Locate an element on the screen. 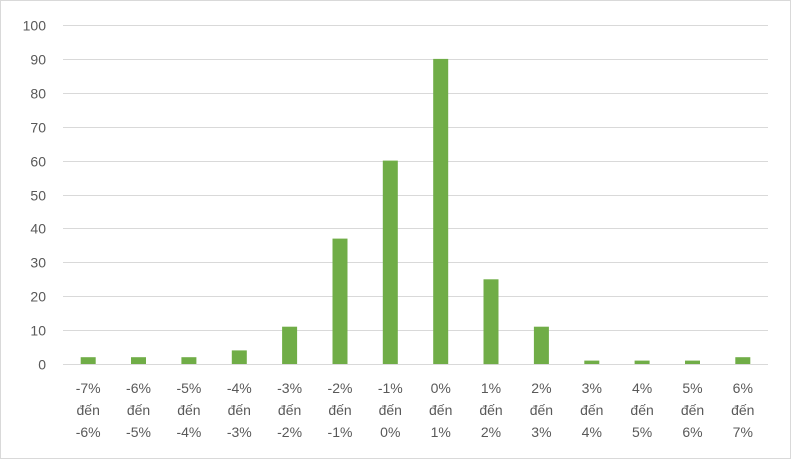 This screenshot has width=791, height=460. y-tick-label: 50 is located at coordinates (38, 196).